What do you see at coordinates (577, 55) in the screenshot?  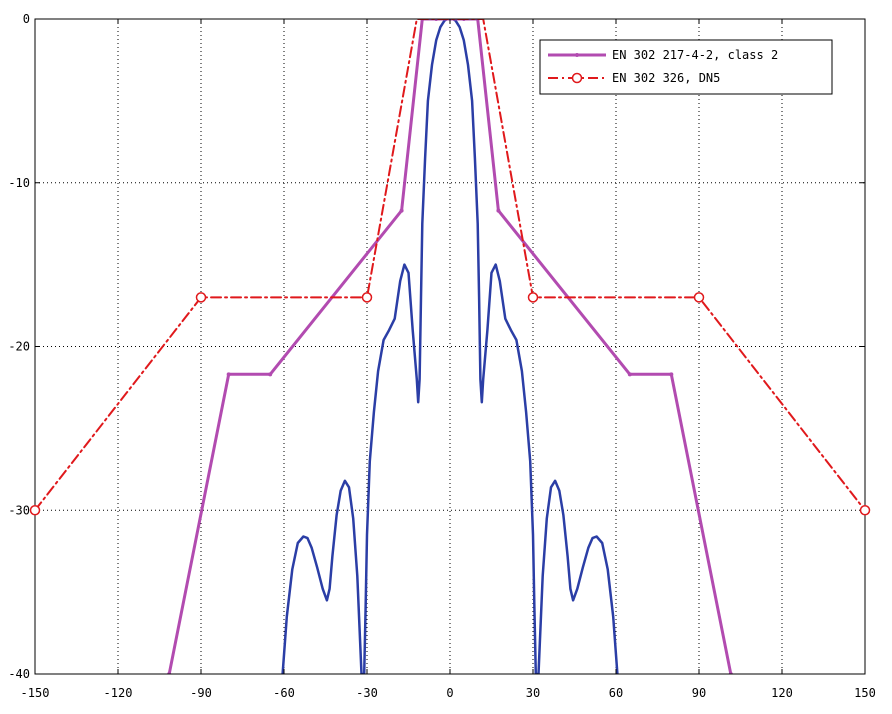 I see `legend-marker-mask1` at bounding box center [577, 55].